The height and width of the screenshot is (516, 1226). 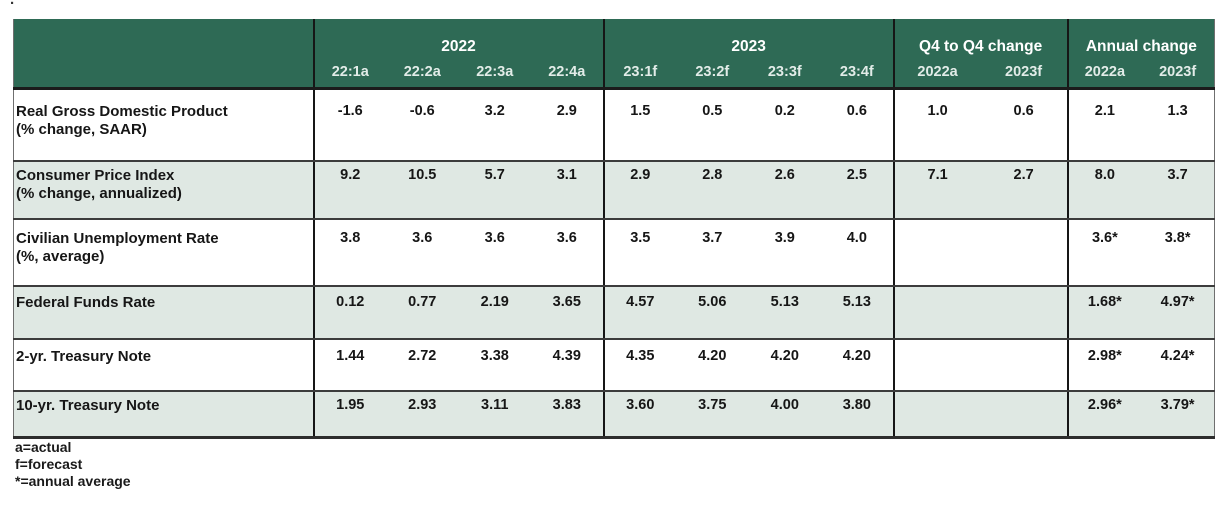 What do you see at coordinates (639, 414) in the screenshot?
I see `value-cell: 3.60` at bounding box center [639, 414].